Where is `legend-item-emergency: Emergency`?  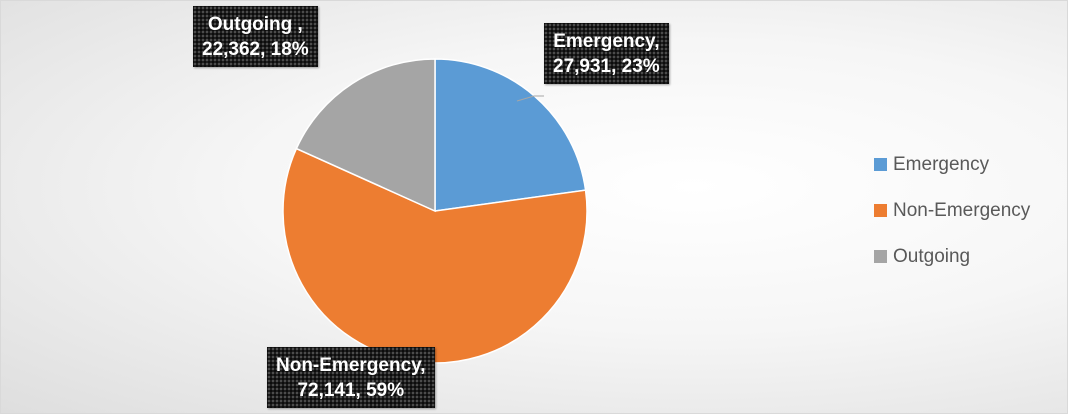 legend-item-emergency: Emergency is located at coordinates (952, 164).